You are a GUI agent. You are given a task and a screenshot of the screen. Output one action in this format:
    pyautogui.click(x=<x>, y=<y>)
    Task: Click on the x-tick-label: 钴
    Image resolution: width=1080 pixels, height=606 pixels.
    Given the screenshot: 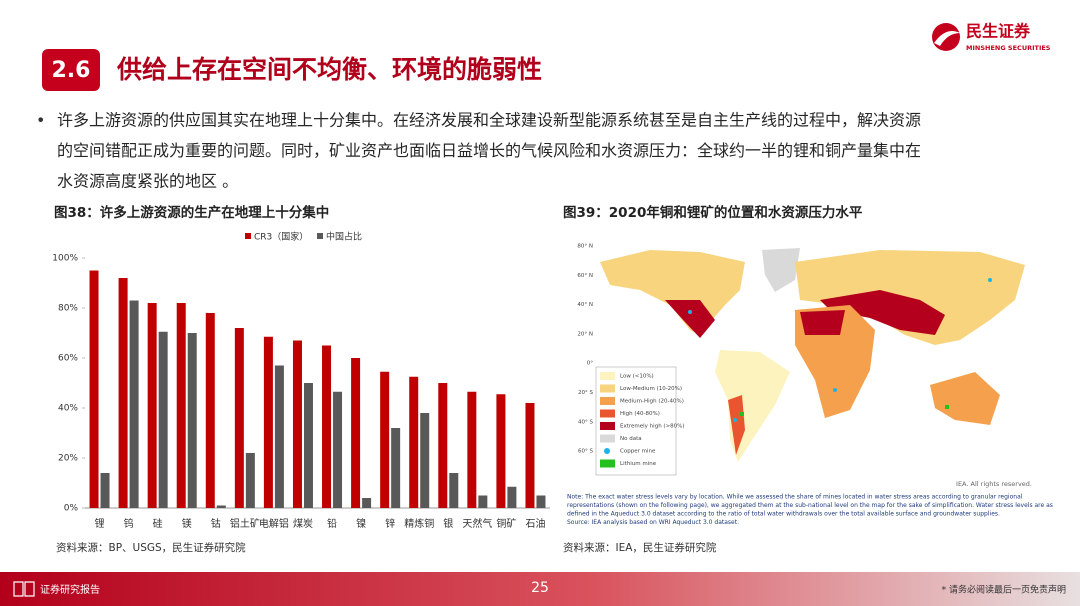 What is the action you would take?
    pyautogui.click(x=216, y=524)
    